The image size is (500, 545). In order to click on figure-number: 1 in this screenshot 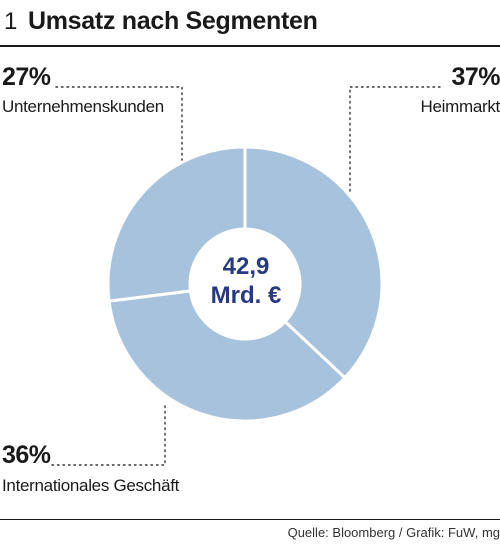, I will do `click(11, 21)`.